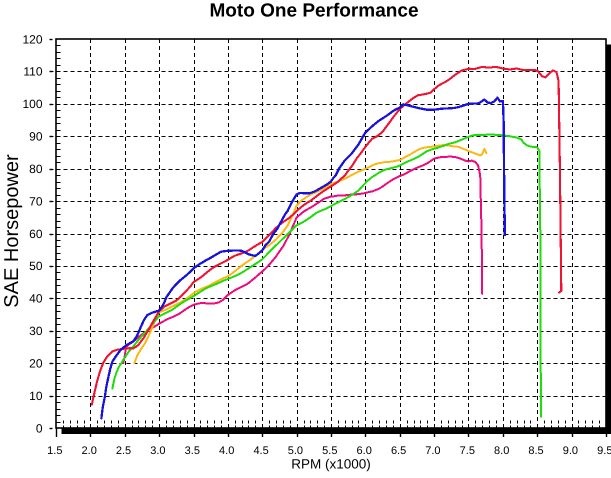 Image resolution: width=611 pixels, height=478 pixels. Describe the element at coordinates (36, 364) in the screenshot. I see `svg-text: 20` at that location.